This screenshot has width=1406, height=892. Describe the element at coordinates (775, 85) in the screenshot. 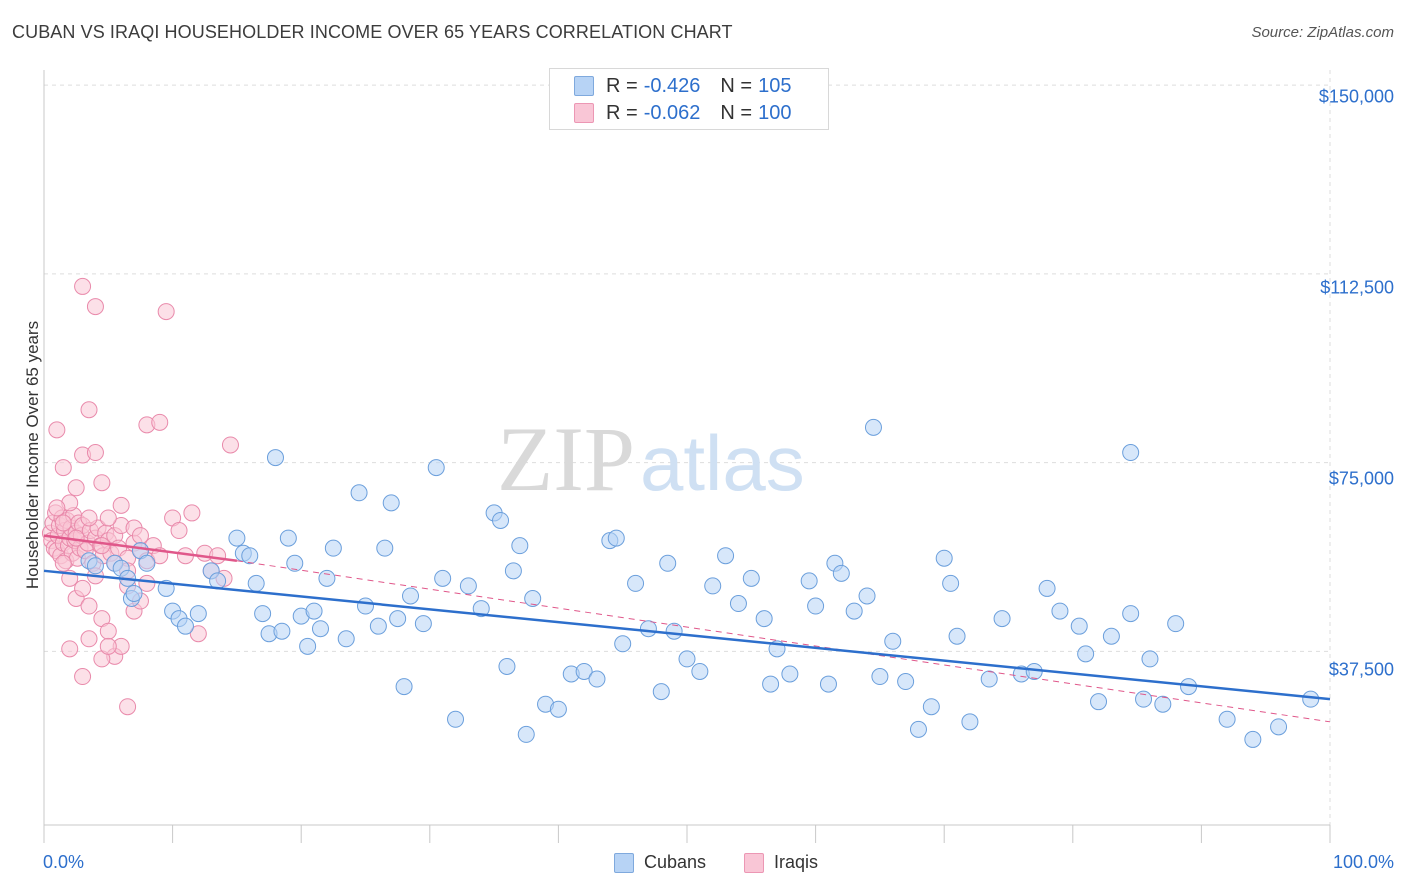

I see `n-value: 105` at that location.